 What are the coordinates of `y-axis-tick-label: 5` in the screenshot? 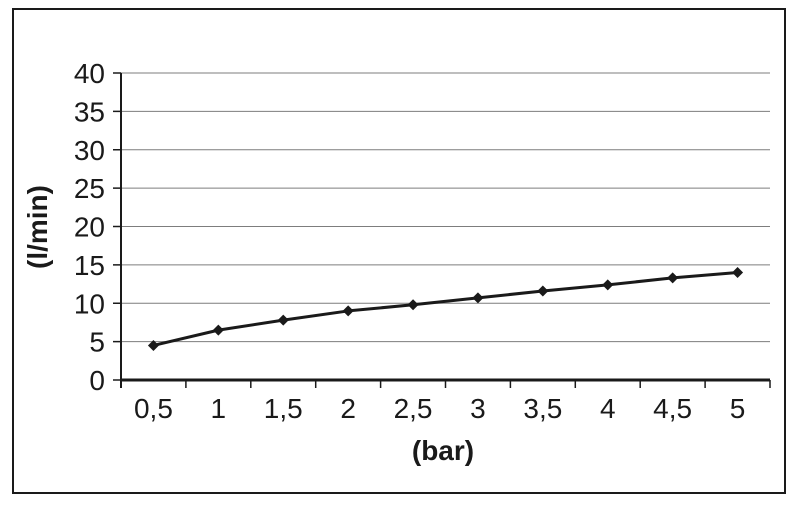 It's located at (97, 342).